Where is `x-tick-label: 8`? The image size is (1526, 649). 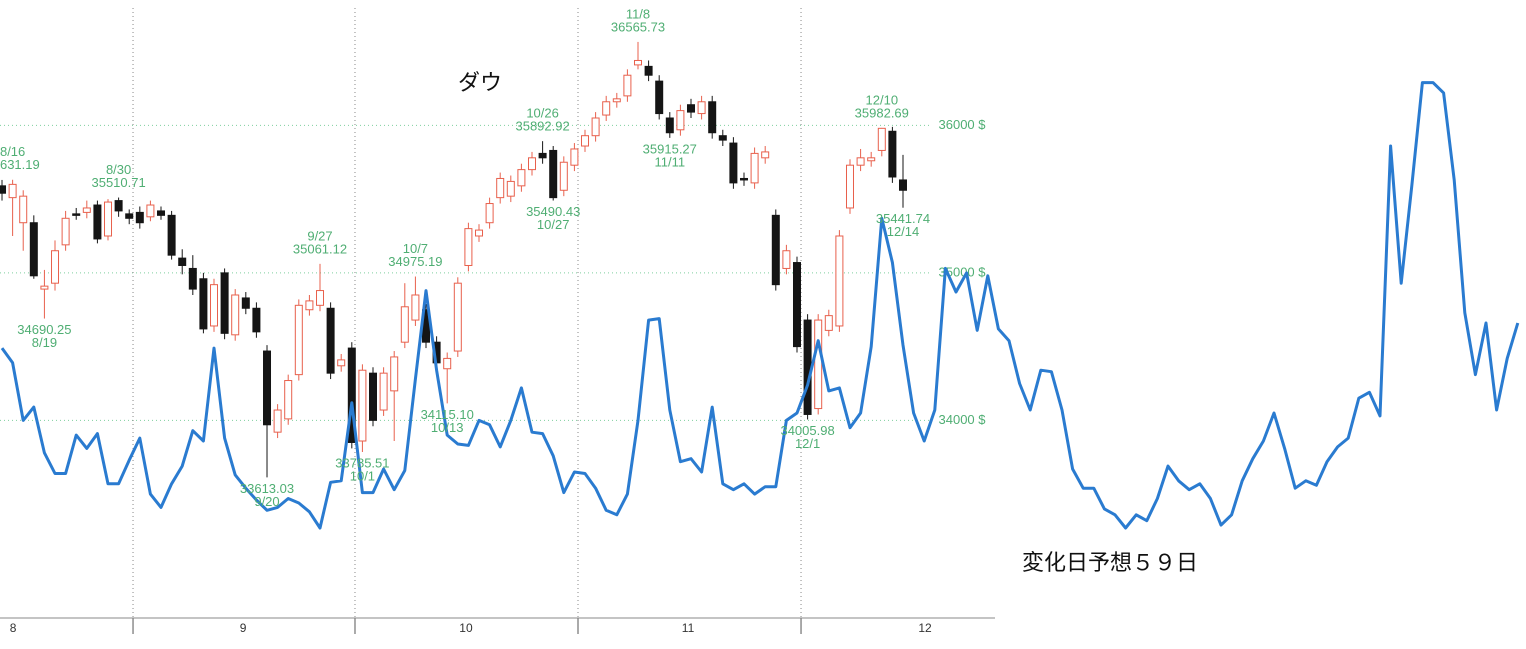 x-tick-label: 8 is located at coordinates (13, 628).